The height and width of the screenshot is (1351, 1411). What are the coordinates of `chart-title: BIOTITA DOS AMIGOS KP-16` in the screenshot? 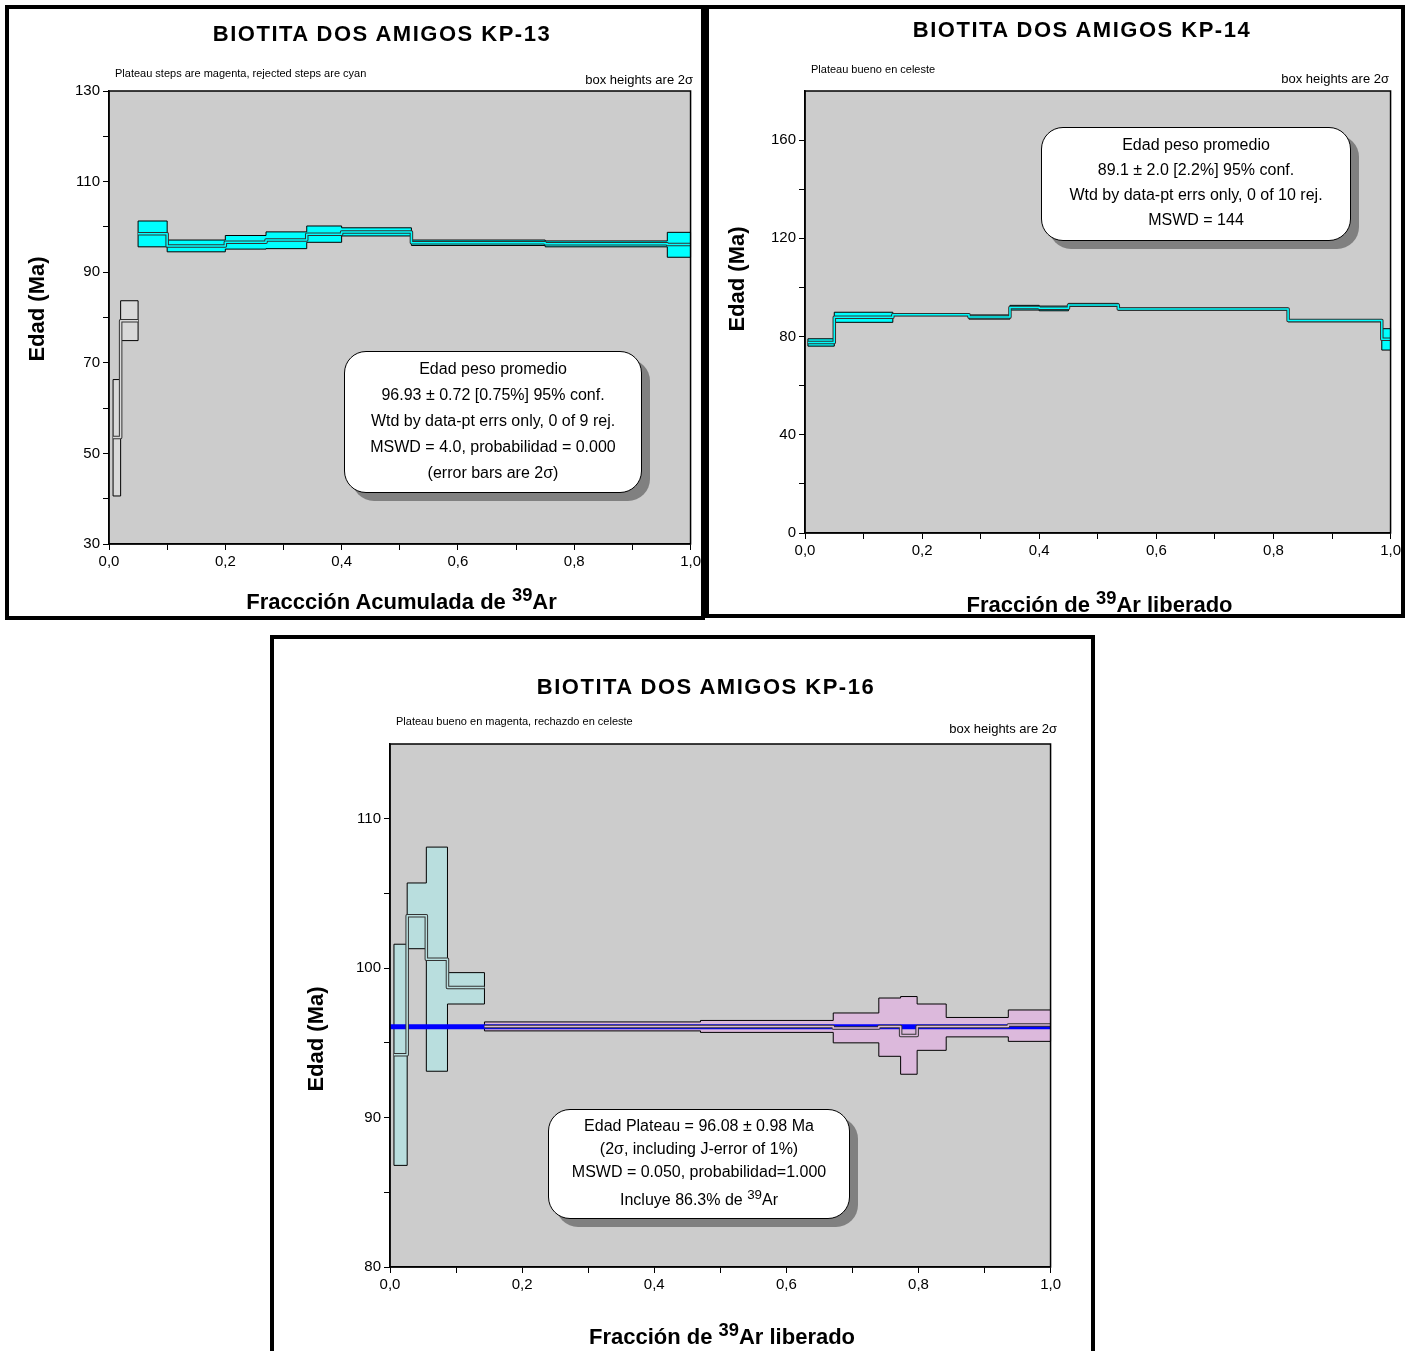 It's located at (706, 687).